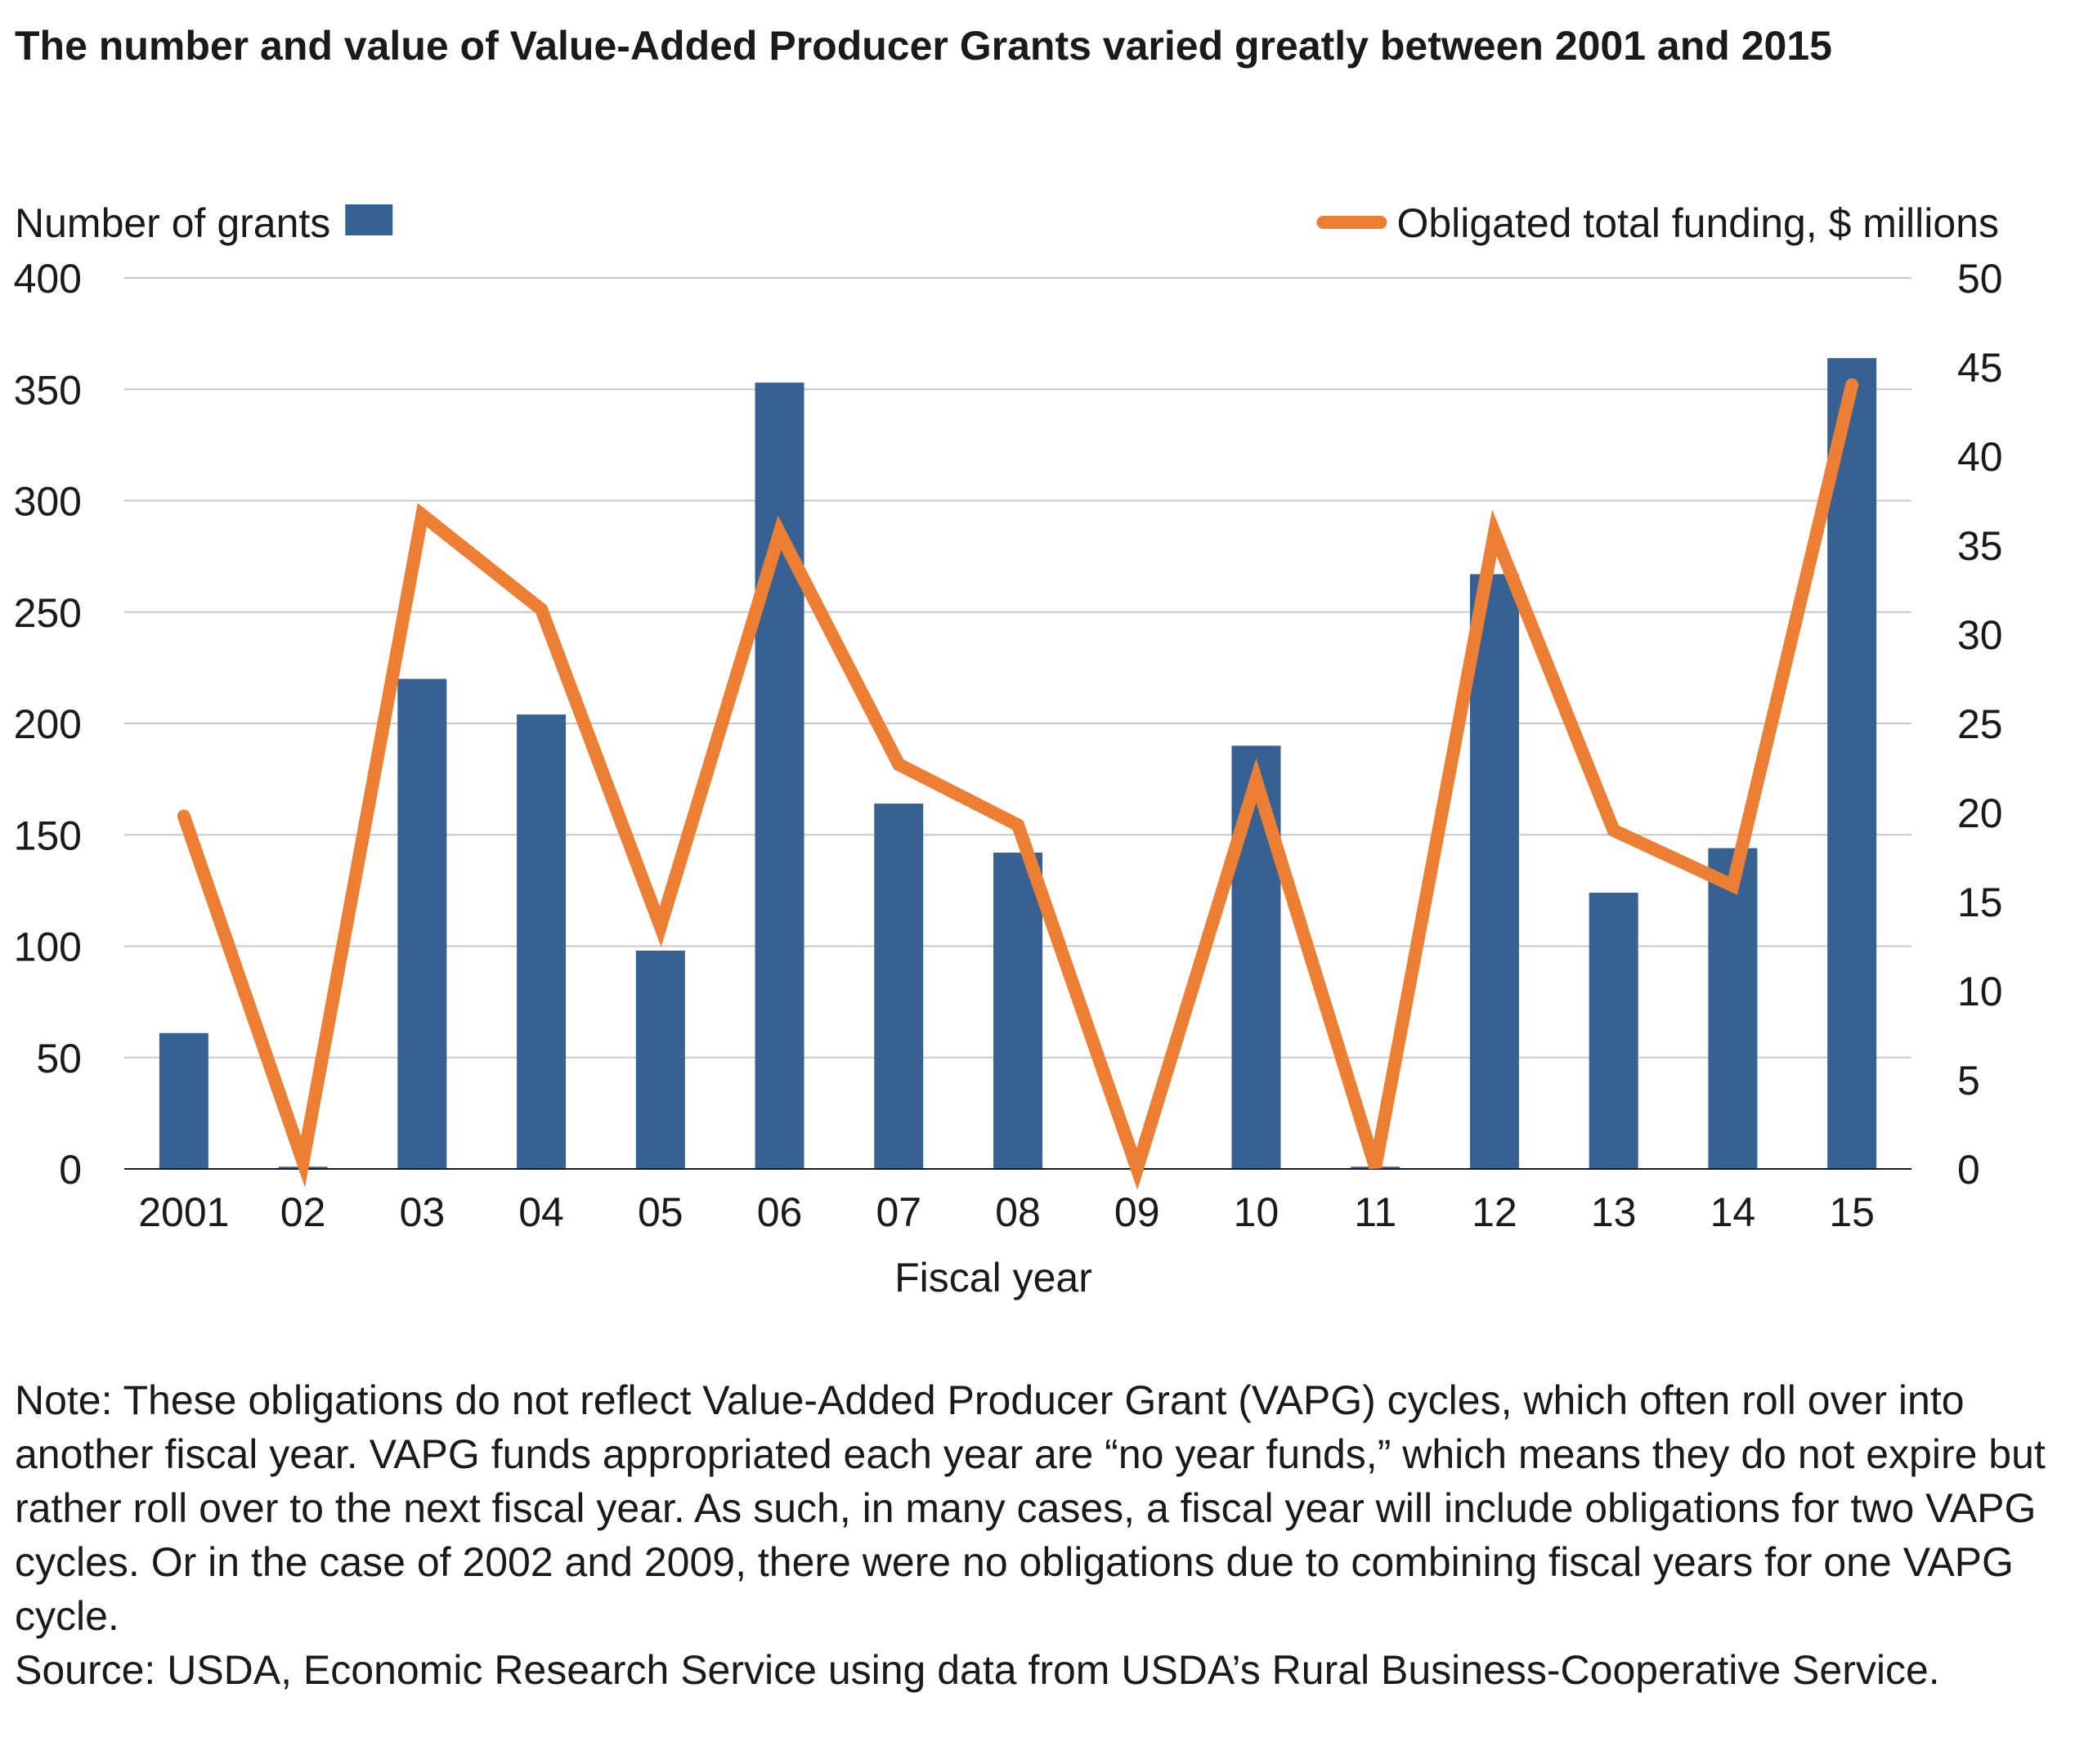  I want to click on y-right-tick-label: 45, so click(1980, 368).